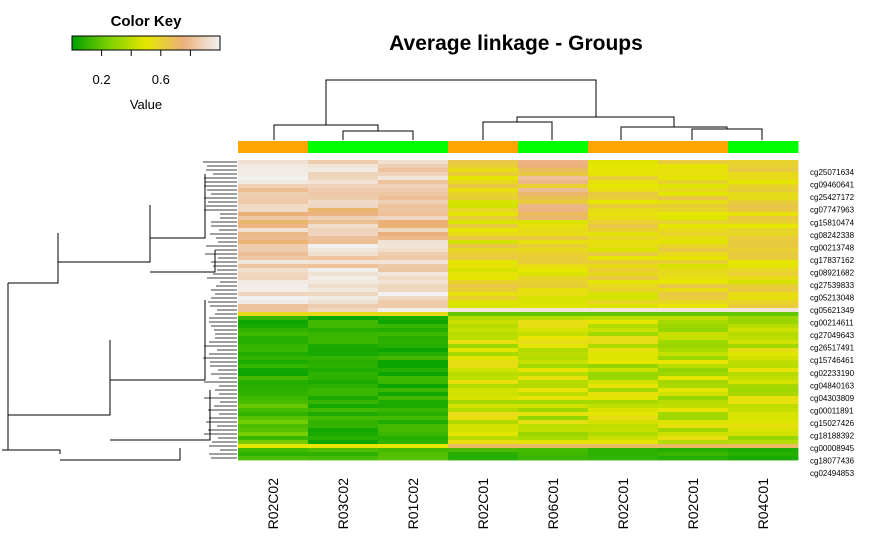 This screenshot has height=545, width=875. Describe the element at coordinates (832, 423) in the screenshot. I see `row-label: cg15027426` at that location.